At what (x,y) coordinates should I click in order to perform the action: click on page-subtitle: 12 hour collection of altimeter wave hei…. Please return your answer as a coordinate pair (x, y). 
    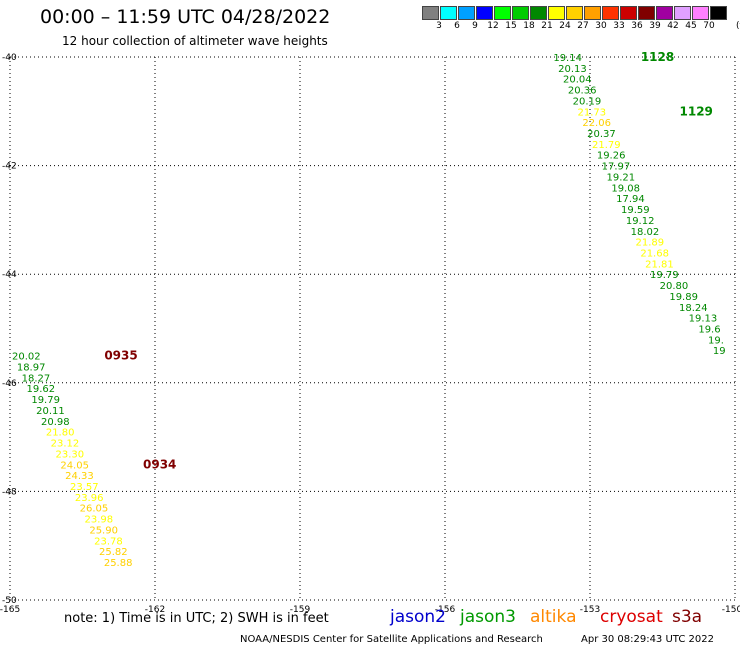
    Looking at the image, I should click on (195, 41).